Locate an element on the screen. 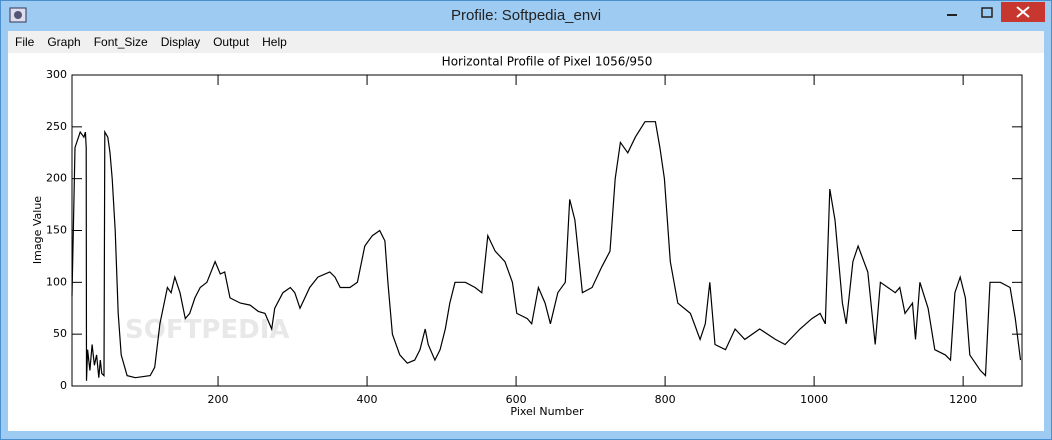  y-tick-label: 150 is located at coordinates (56, 230).